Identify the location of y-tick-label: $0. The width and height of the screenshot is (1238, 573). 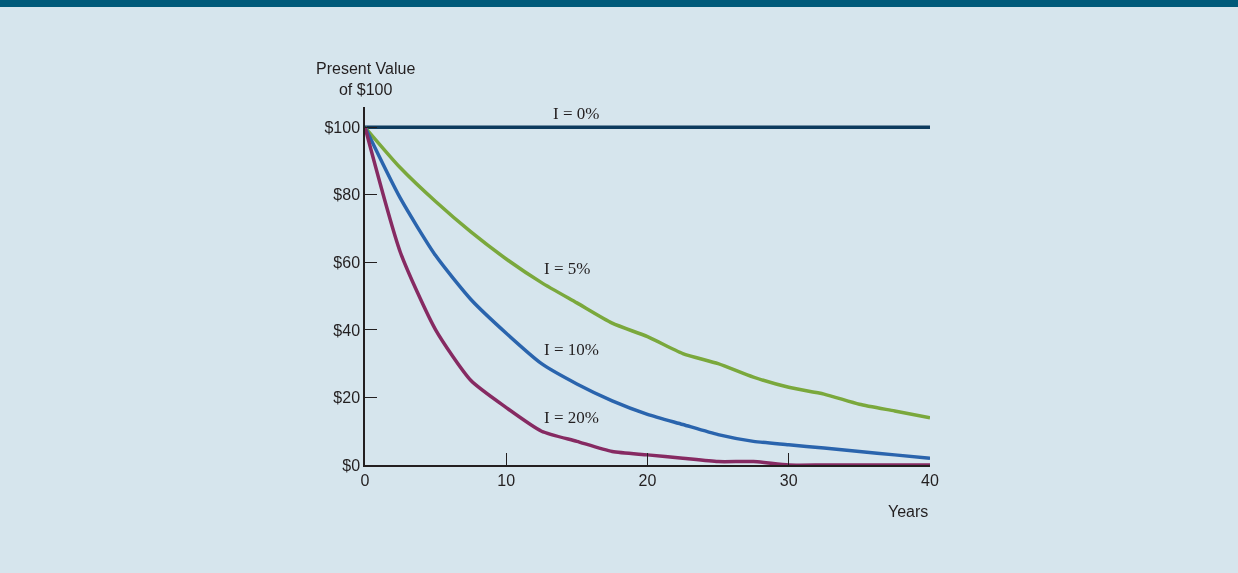
(351, 465).